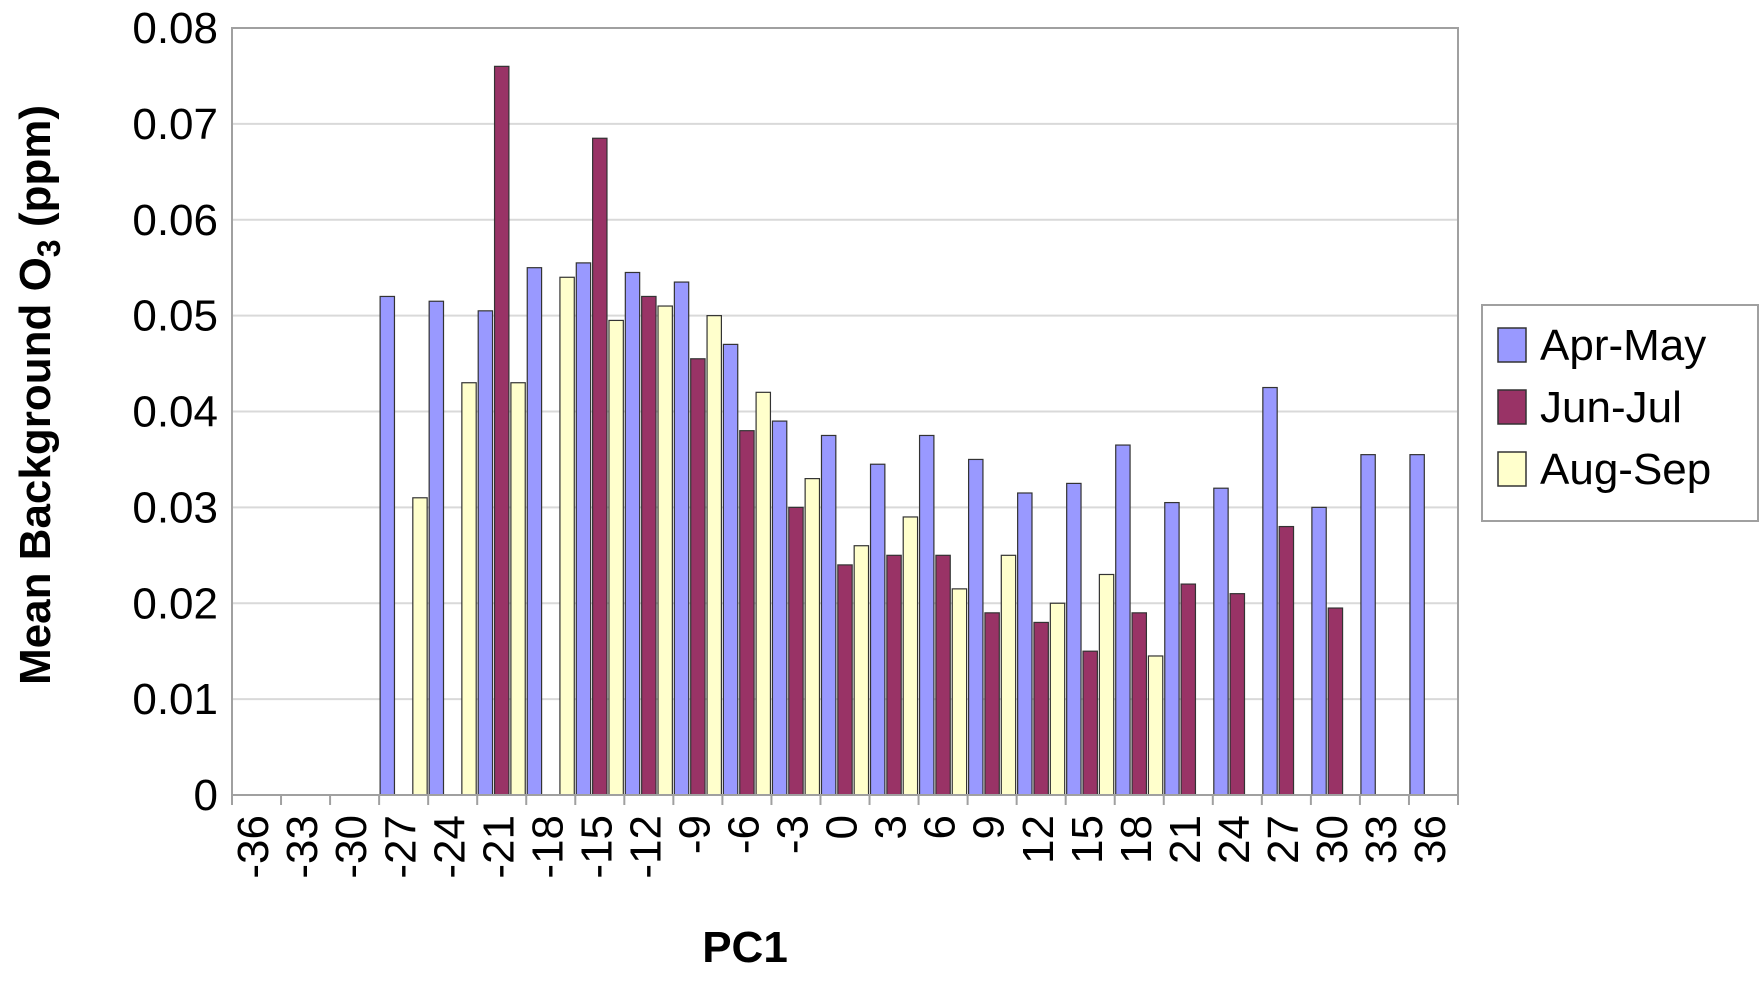  What do you see at coordinates (645, 847) in the screenshot?
I see `x-tick-label: -12` at bounding box center [645, 847].